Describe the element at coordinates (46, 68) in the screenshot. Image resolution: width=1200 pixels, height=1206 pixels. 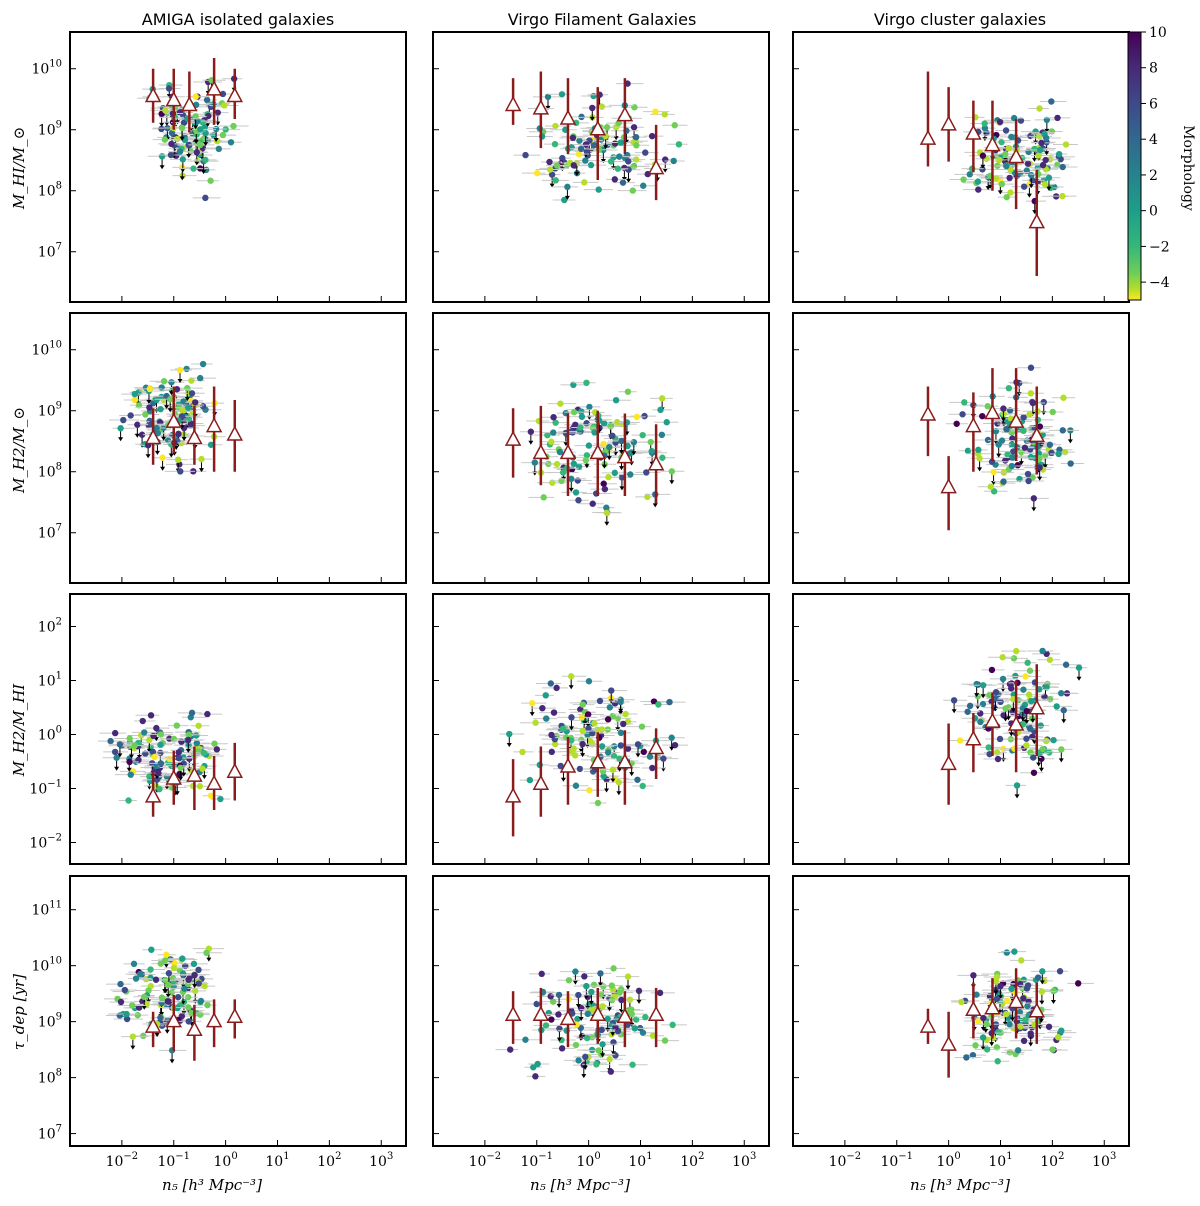
I see `y-tick-label: 10¹⁰` at that location.